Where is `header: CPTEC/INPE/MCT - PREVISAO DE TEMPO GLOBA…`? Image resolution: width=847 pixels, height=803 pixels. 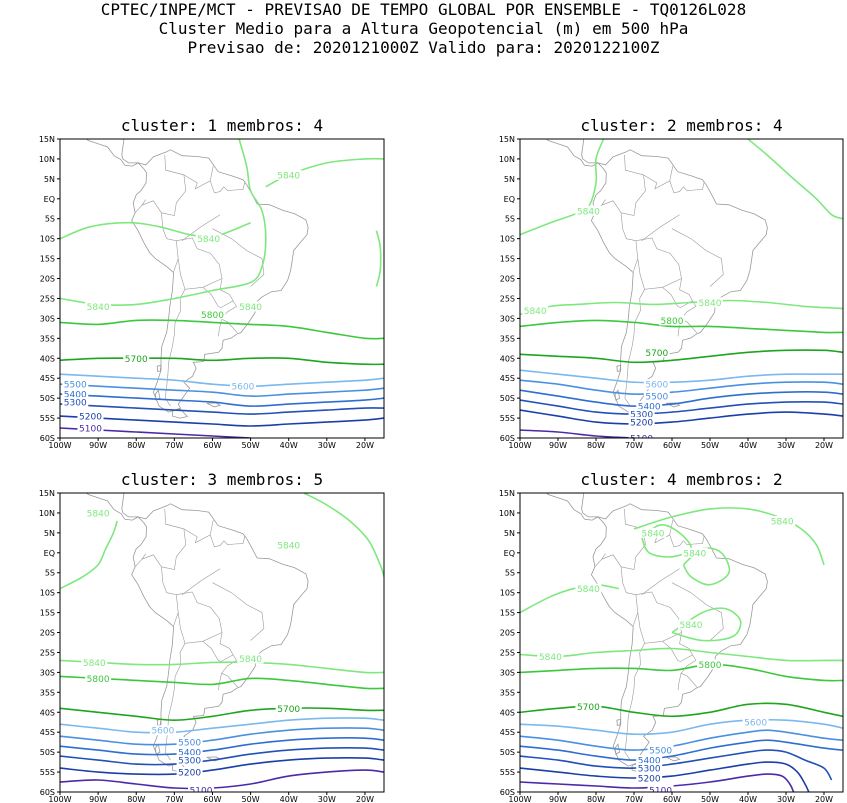
header: CPTEC/INPE/MCT - PREVISAO DE TEMPO GLOBA… is located at coordinates (423, 28).